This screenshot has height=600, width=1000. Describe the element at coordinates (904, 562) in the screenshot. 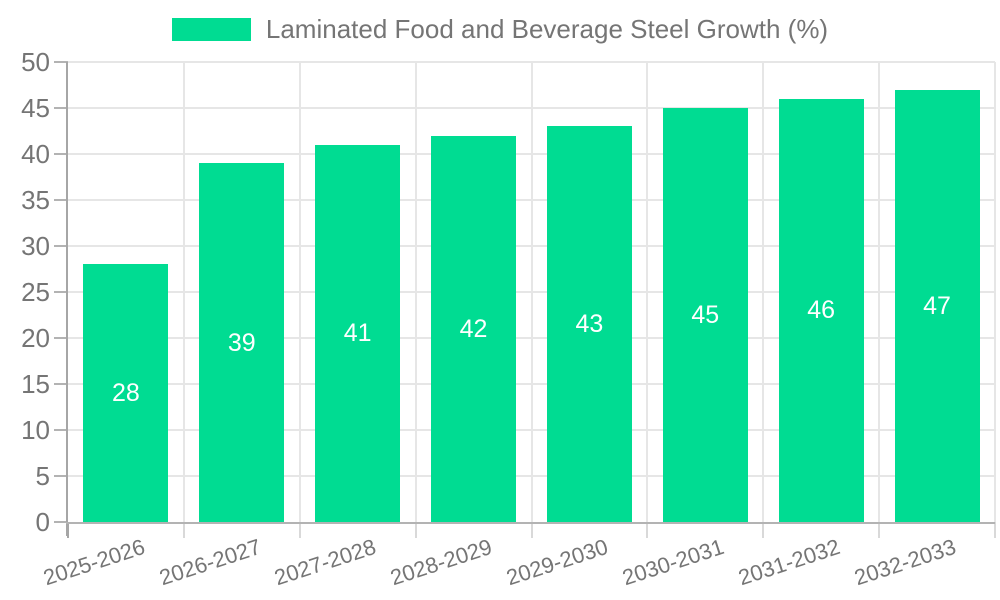

I see `x-tick-label: 2032-2033` at that location.